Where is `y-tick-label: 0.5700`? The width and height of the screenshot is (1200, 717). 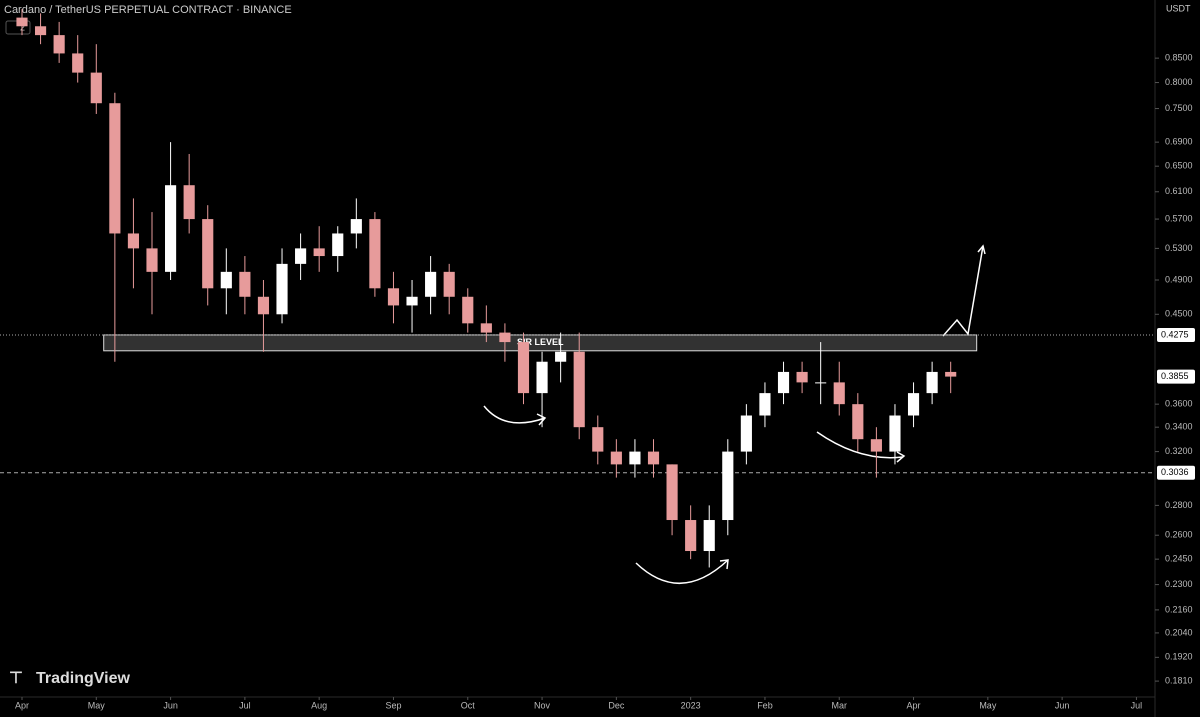 y-tick-label: 0.5700 is located at coordinates (1179, 218).